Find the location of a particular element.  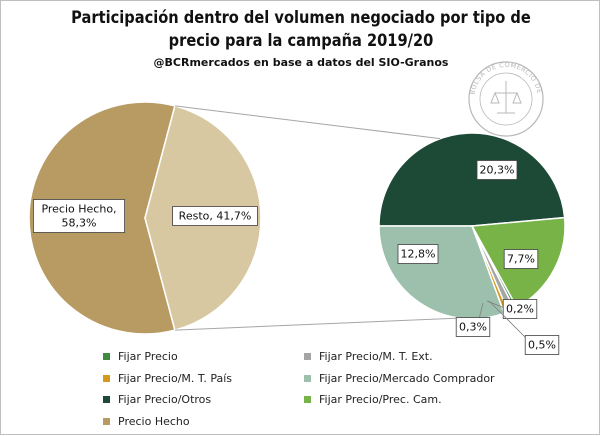

label-precio-hecho-box is located at coordinates (79, 216).